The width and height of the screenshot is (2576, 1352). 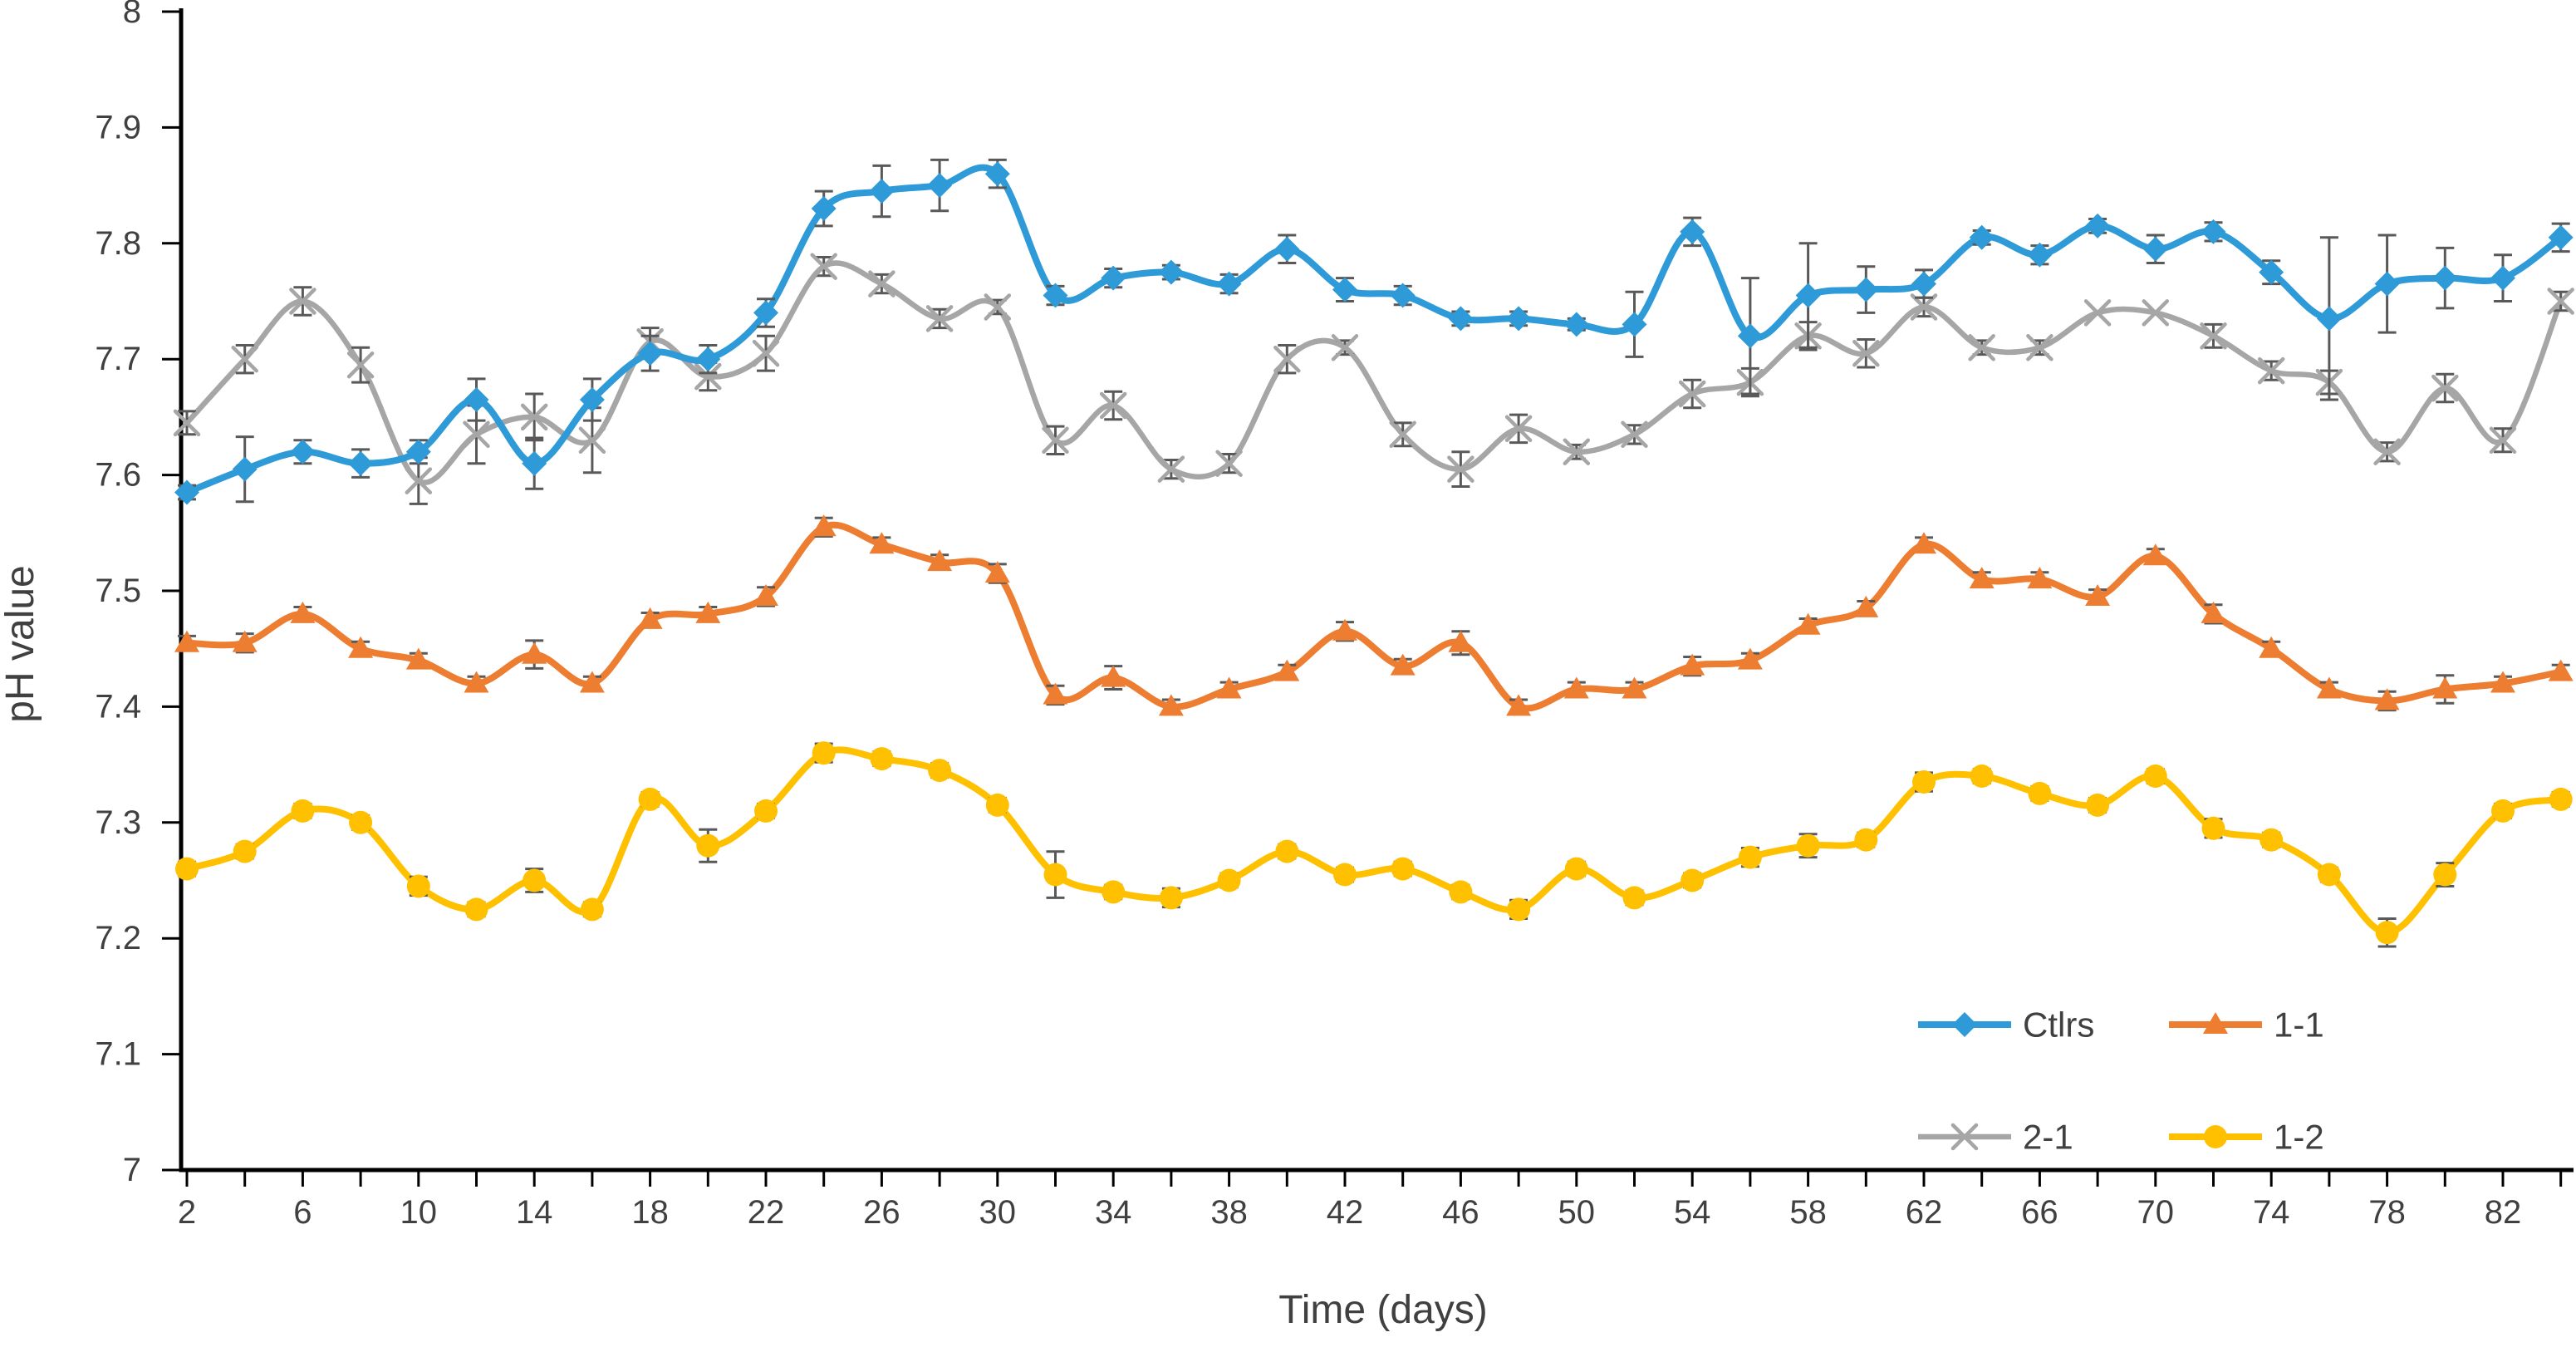 I want to click on y-tick-labels: 8 7.9 7.8 7.7 7.6 7.5 7.4 7.3 7.2 7.1 7, so click(x=118, y=594).